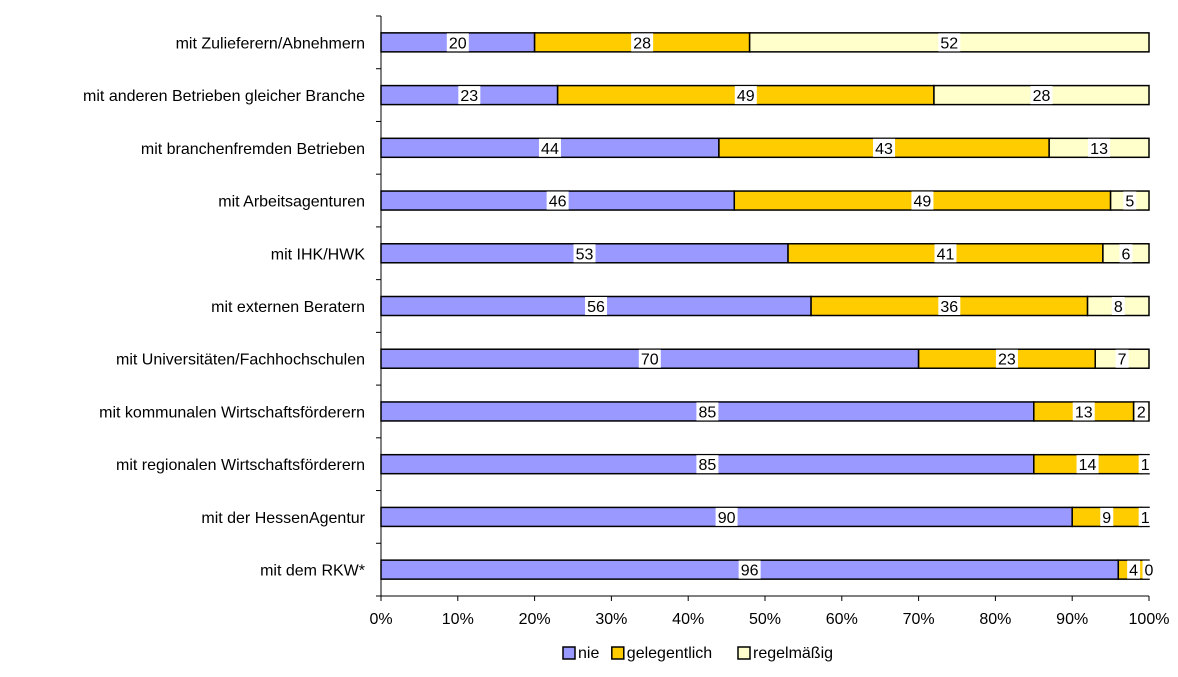 The image size is (1178, 677). Describe the element at coordinates (842, 619) in the screenshot. I see `x-tick-label: 60%` at that location.